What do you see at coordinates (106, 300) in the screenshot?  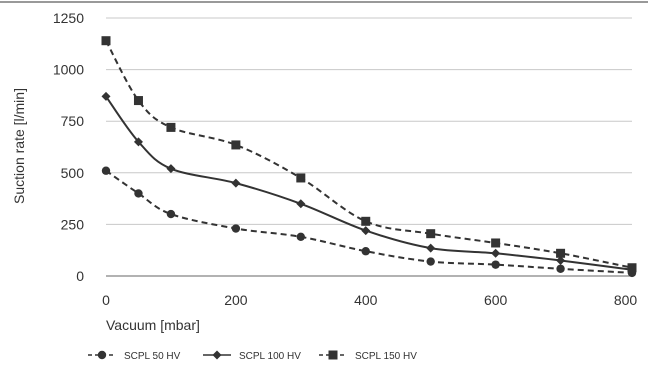 I see `x-tick-label: 0` at bounding box center [106, 300].